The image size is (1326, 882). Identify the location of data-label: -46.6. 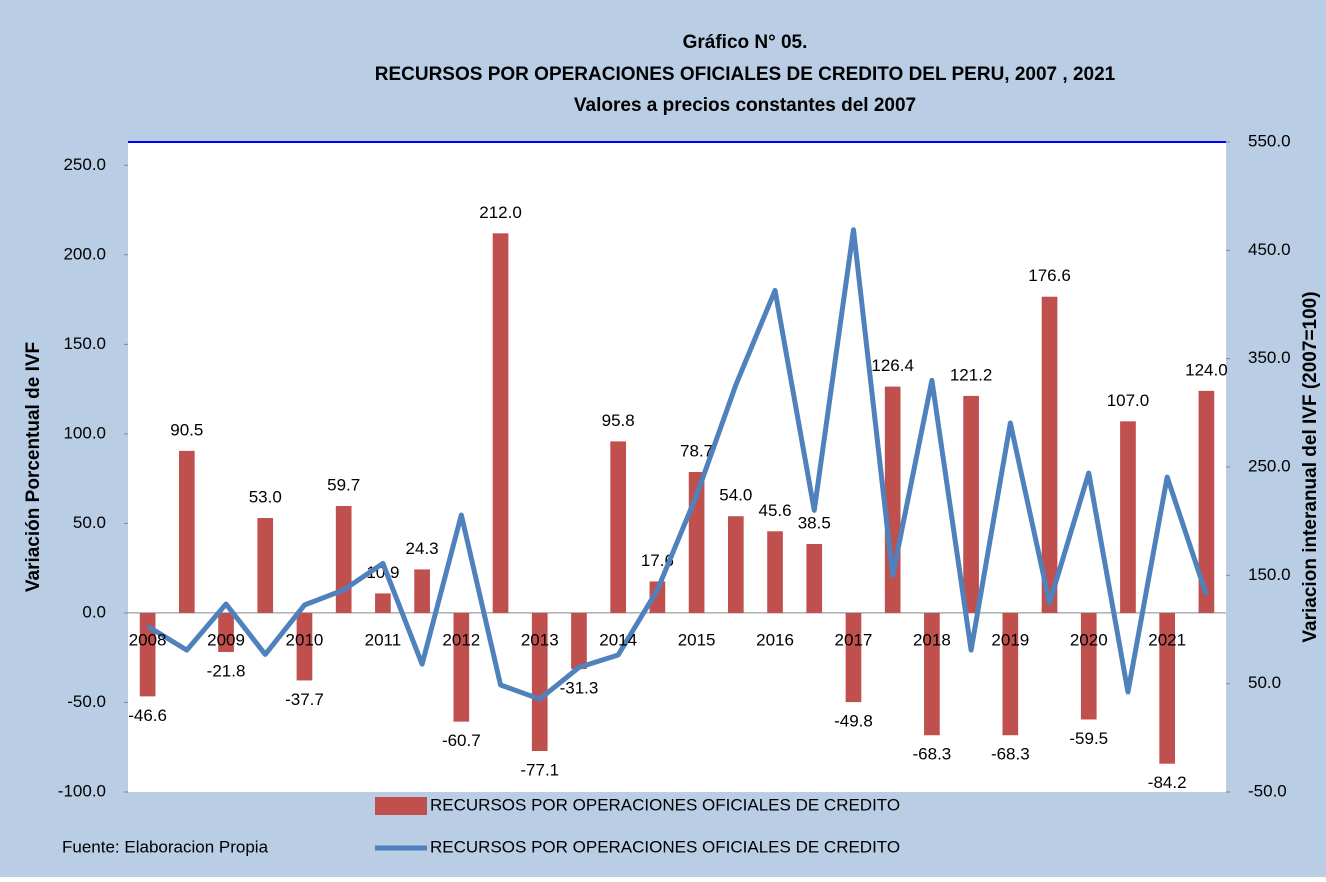
(147, 715).